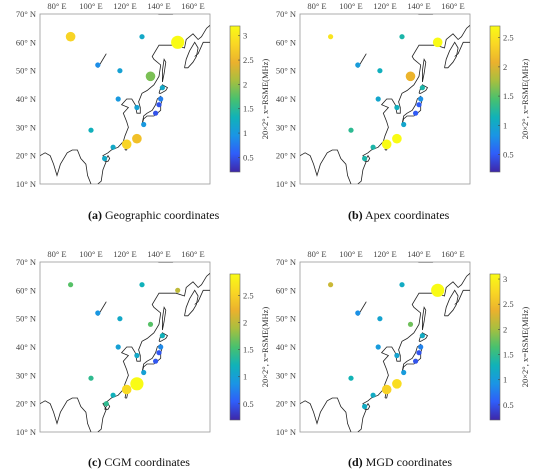 The width and height of the screenshot is (550, 475). Describe the element at coordinates (508, 355) in the screenshot. I see `colorbar-tick-label: 1.5` at that location.